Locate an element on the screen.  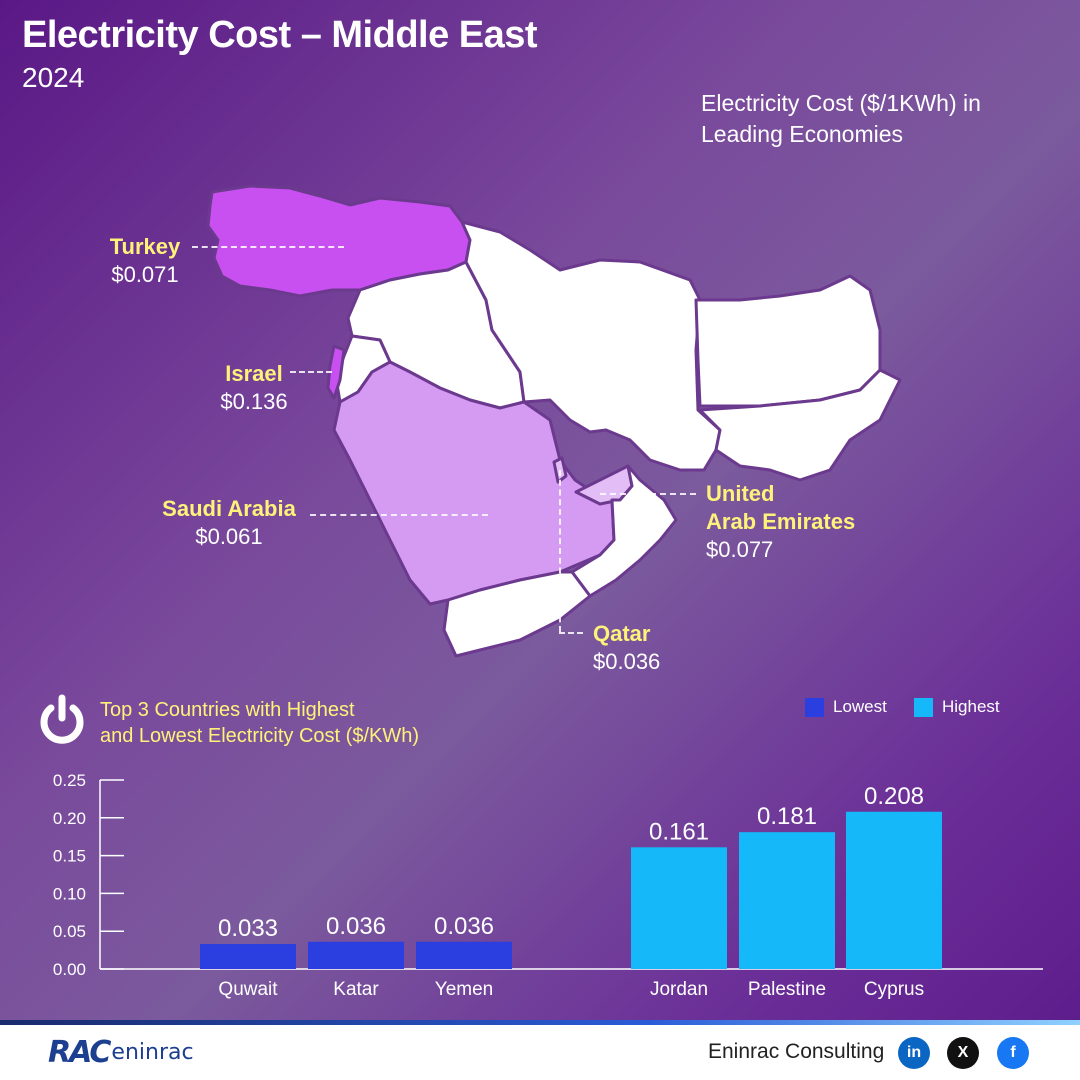
chart-title-line1: Top 3 Countries with Highest is located at coordinates (227, 710).